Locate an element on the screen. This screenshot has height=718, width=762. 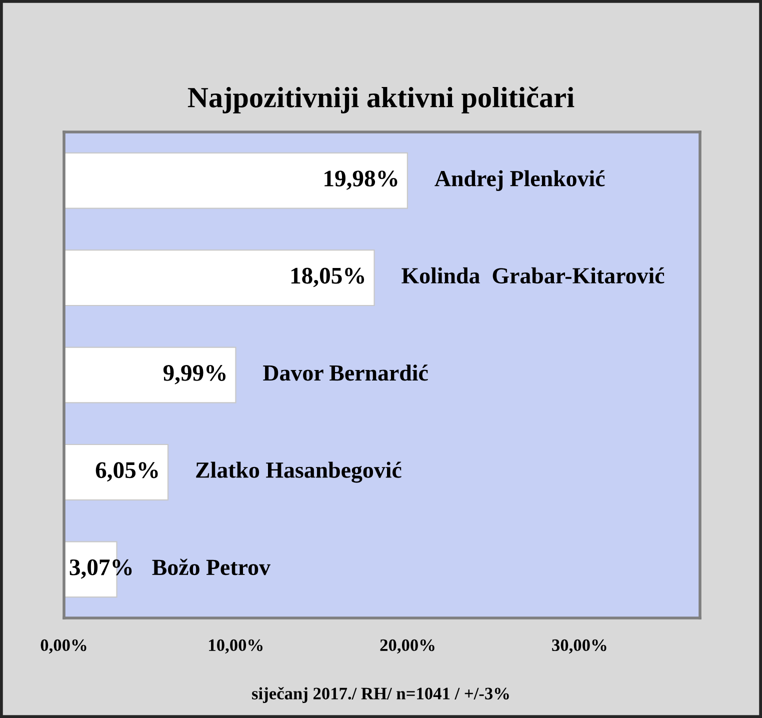
data-label: 9,99% is located at coordinates (194, 374).